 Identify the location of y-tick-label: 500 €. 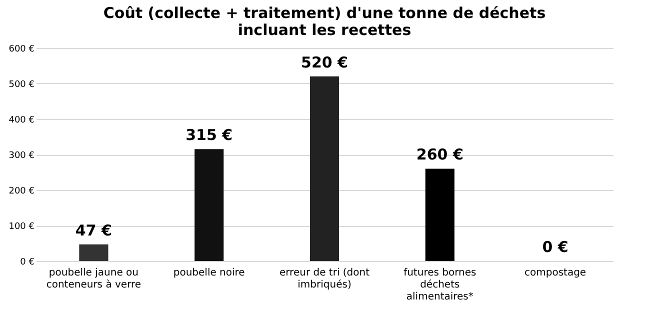
(21, 85).